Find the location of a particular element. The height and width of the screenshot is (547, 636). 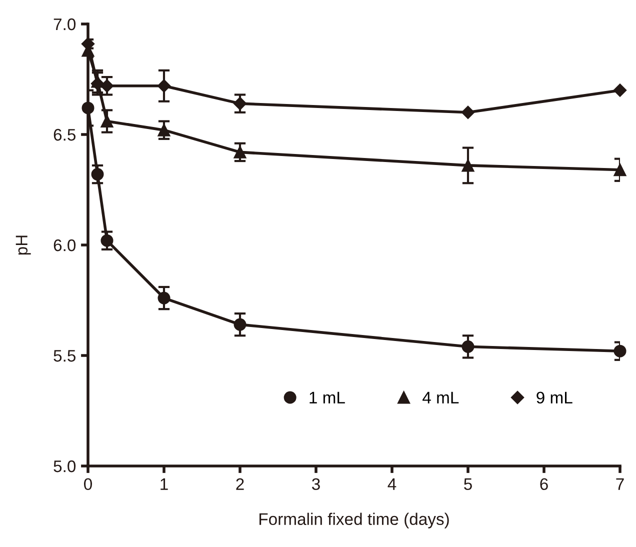

y-axis-title: pH is located at coordinates (23, 245).